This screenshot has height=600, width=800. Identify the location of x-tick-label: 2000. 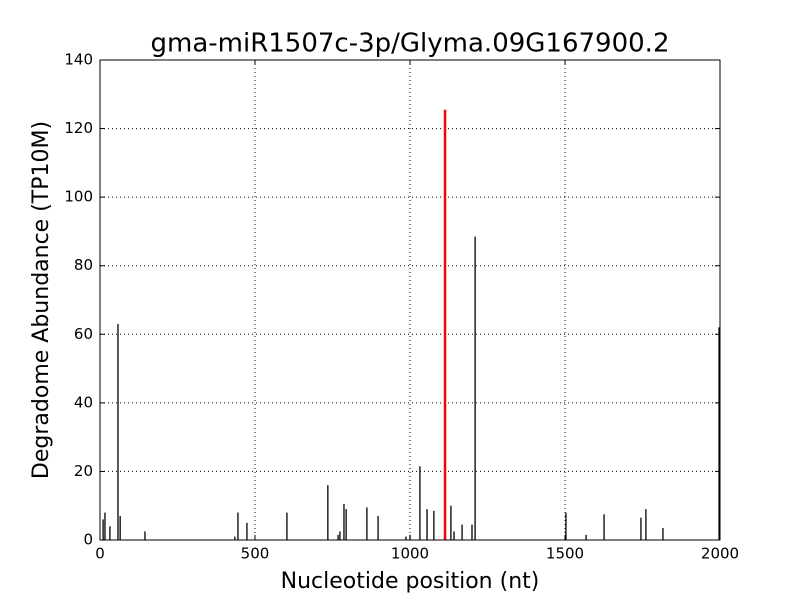
(720, 554).